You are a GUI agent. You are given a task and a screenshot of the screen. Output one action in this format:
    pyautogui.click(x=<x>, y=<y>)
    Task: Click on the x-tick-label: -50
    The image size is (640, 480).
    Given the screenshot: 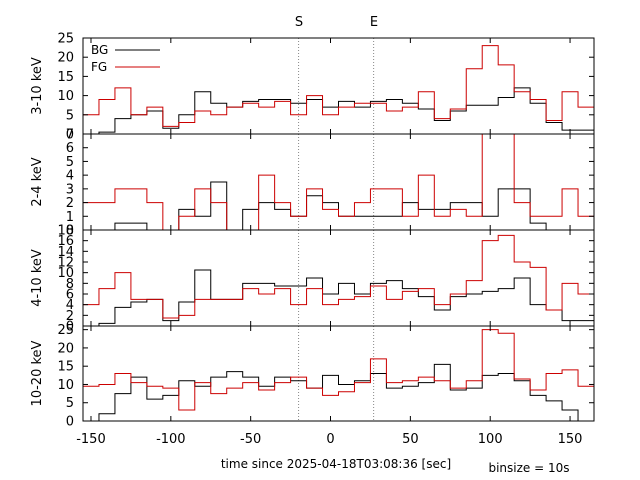 What is the action you would take?
    pyautogui.click(x=250, y=439)
    